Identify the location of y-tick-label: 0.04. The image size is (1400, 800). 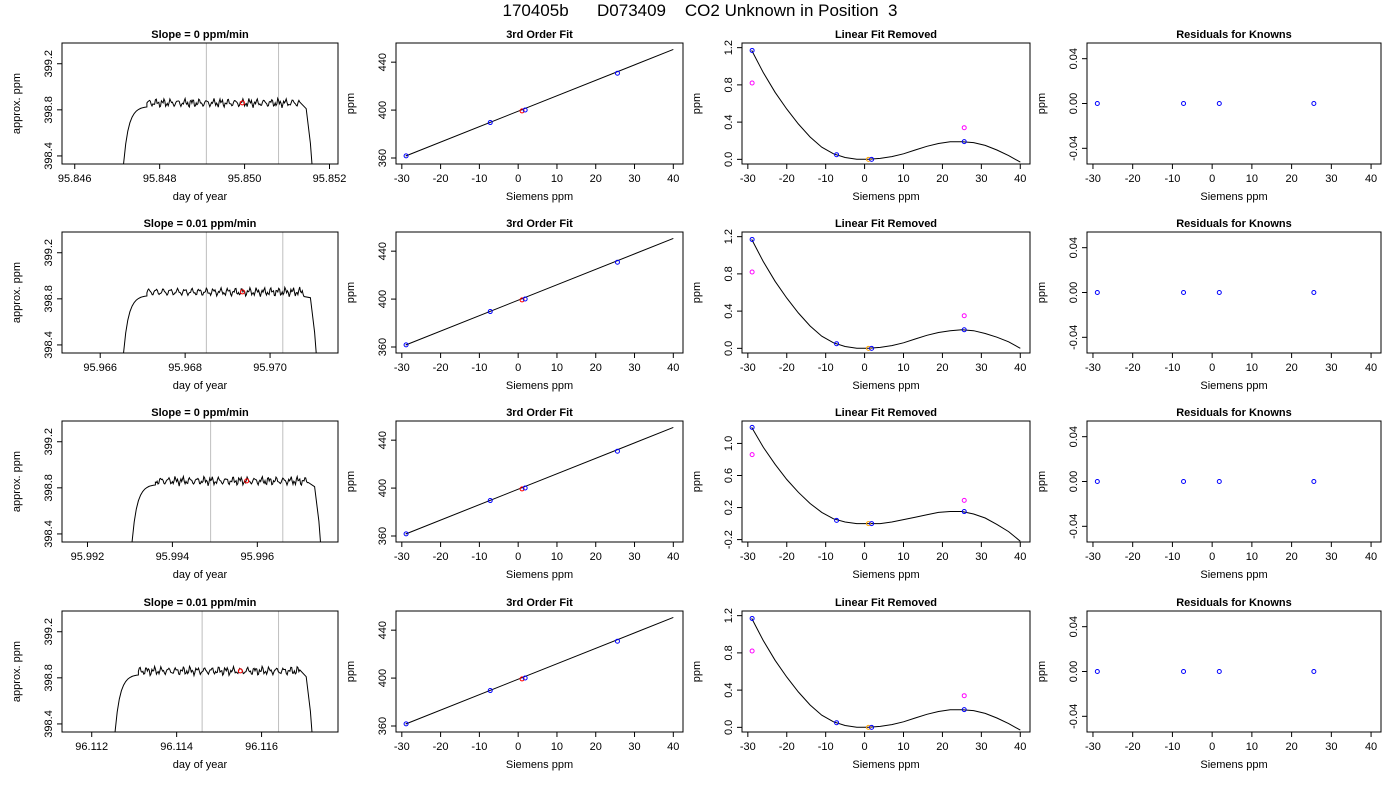
(1074, 58).